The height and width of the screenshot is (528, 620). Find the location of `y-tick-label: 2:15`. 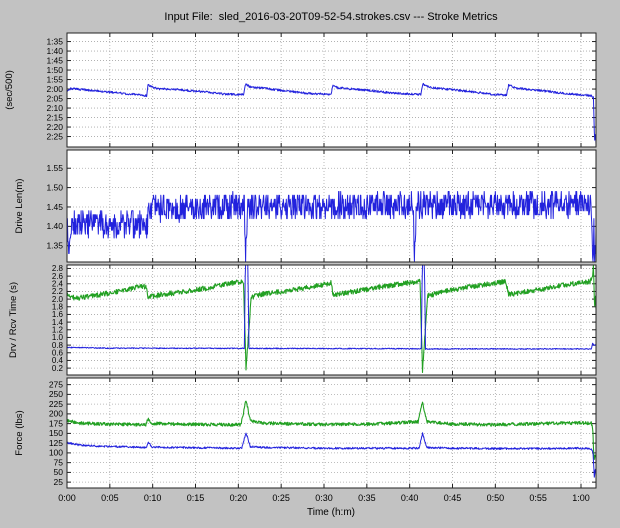

y-tick-label: 2:15 is located at coordinates (54, 117).